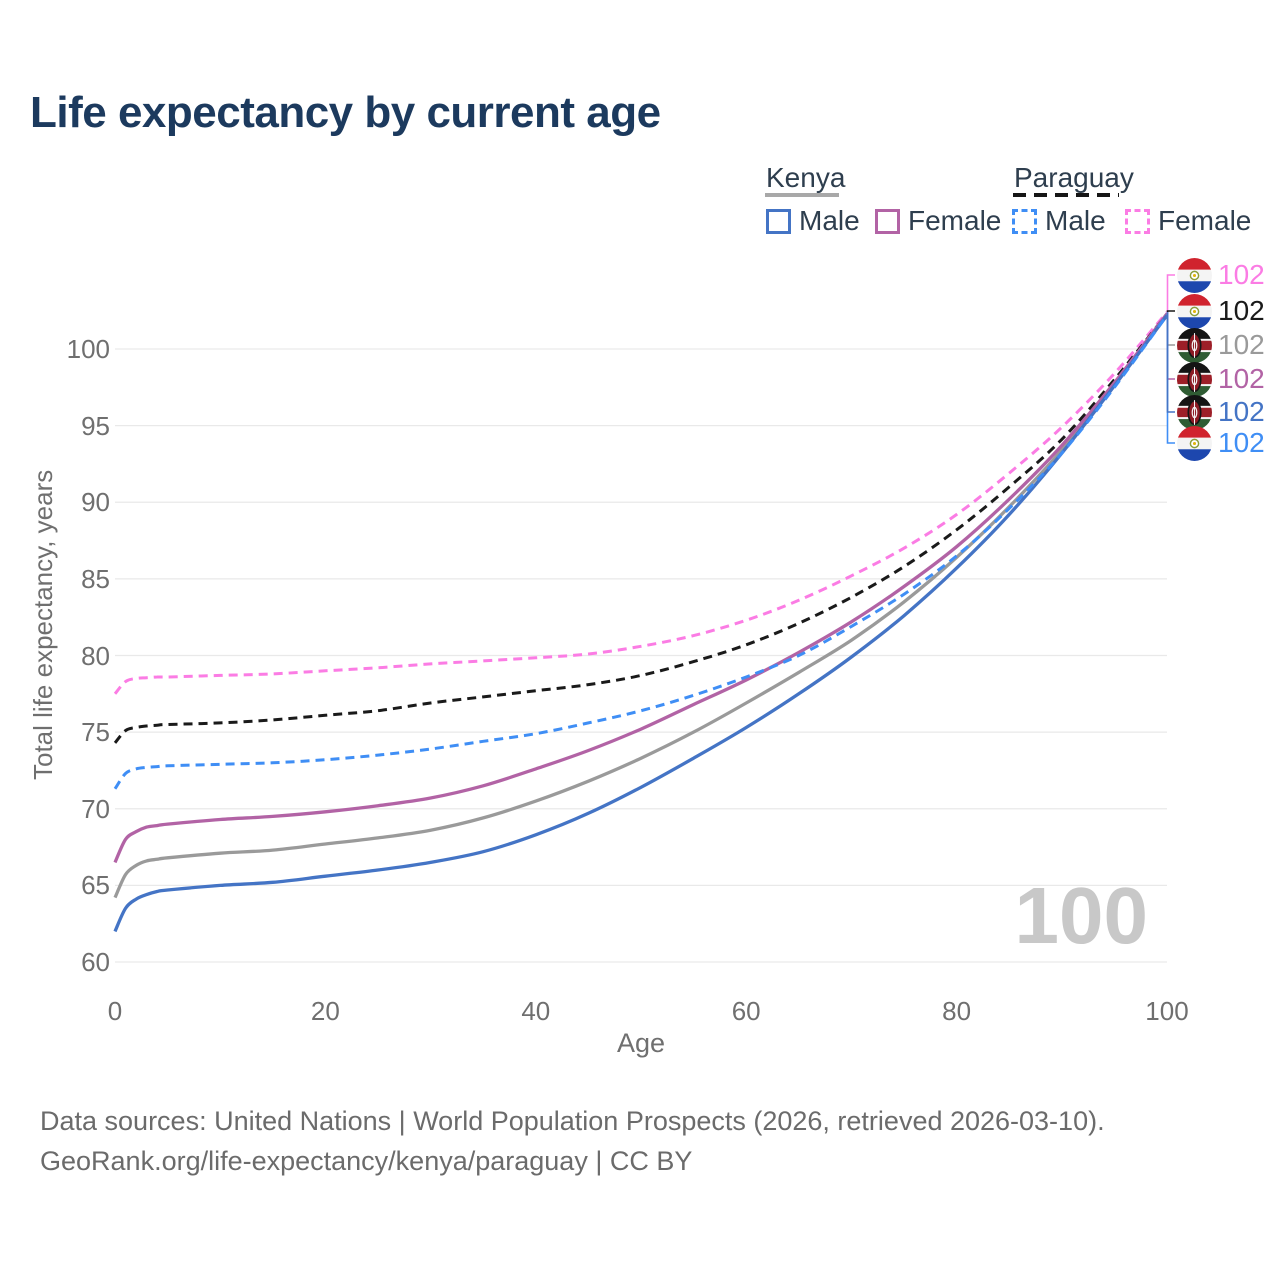 The image size is (1280, 1280). What do you see at coordinates (829, 220) in the screenshot?
I see `legend-label-kenya-male: Male` at bounding box center [829, 220].